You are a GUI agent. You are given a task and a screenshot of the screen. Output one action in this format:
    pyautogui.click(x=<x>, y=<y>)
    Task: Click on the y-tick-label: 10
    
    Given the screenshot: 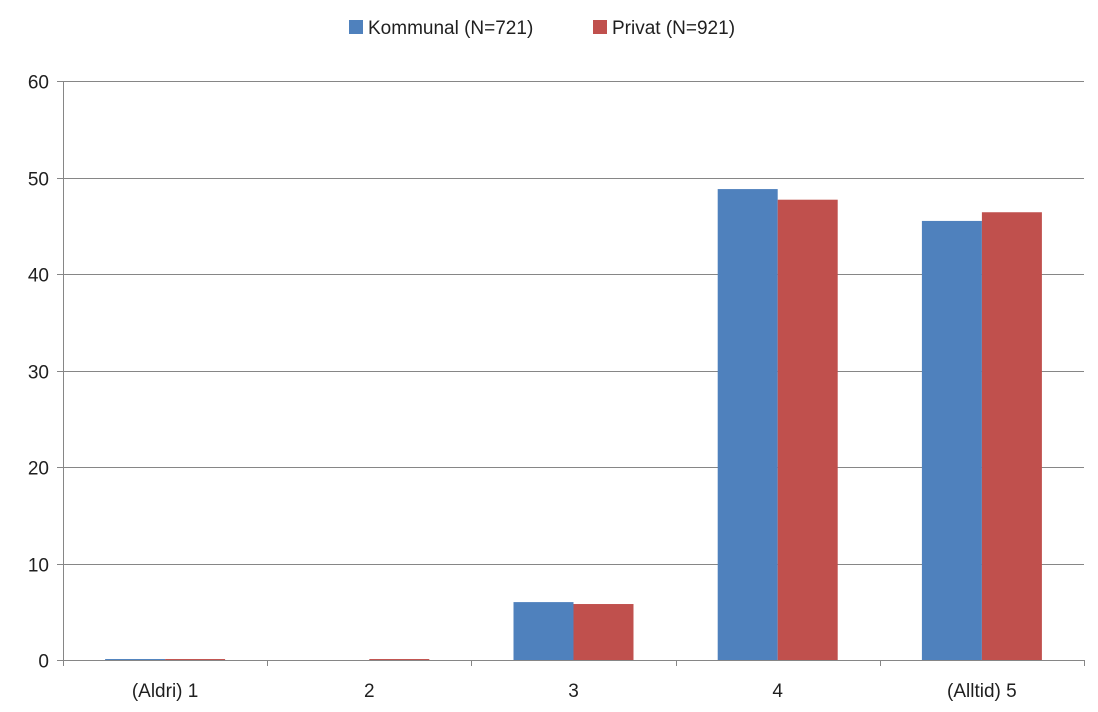 What is the action you would take?
    pyautogui.click(x=38, y=566)
    